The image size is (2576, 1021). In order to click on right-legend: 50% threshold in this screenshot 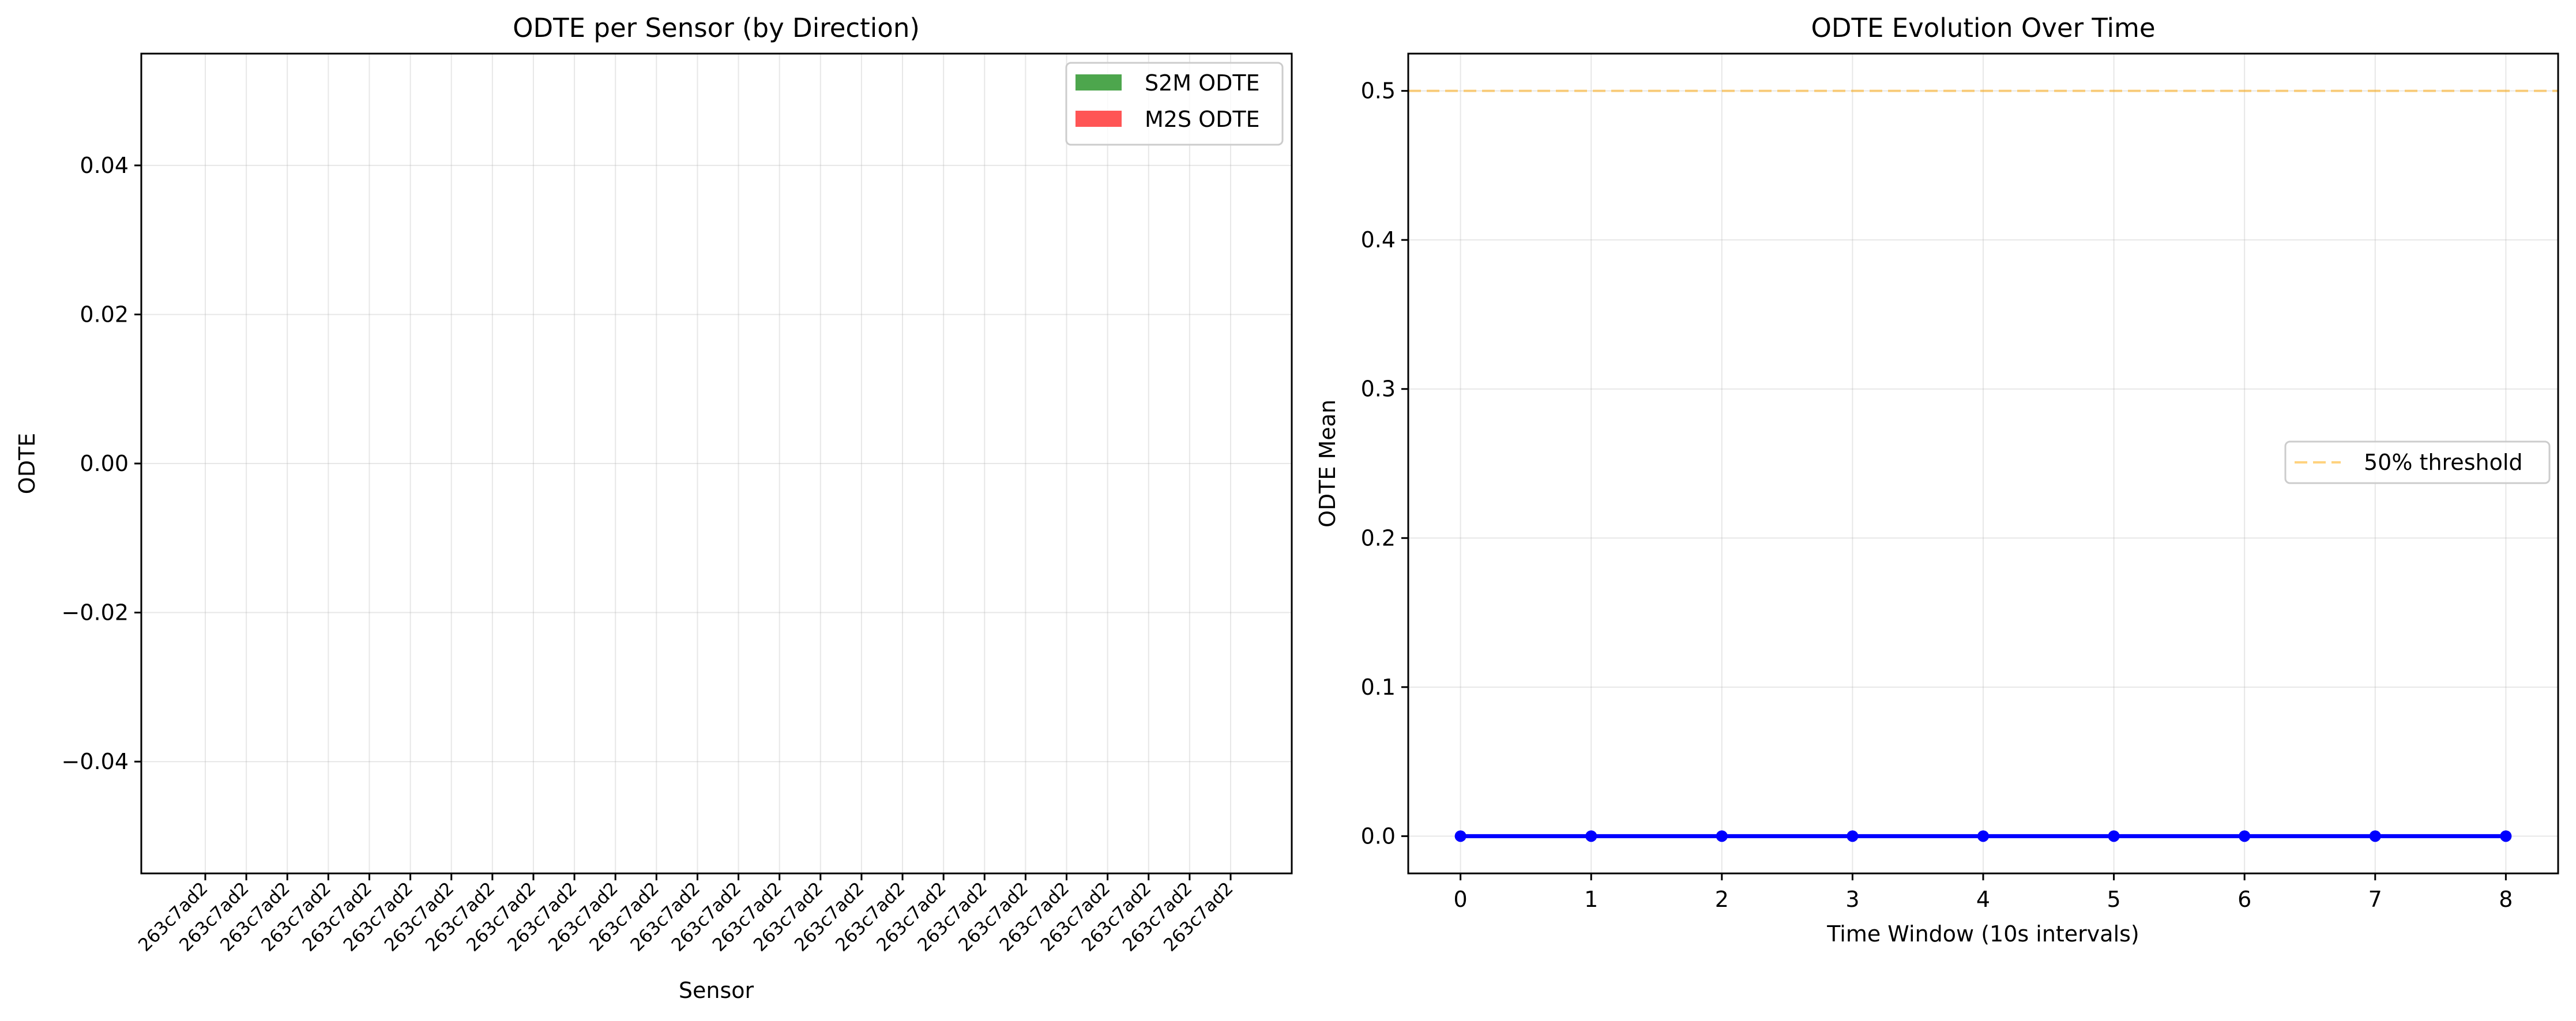, I will do `click(2417, 462)`.